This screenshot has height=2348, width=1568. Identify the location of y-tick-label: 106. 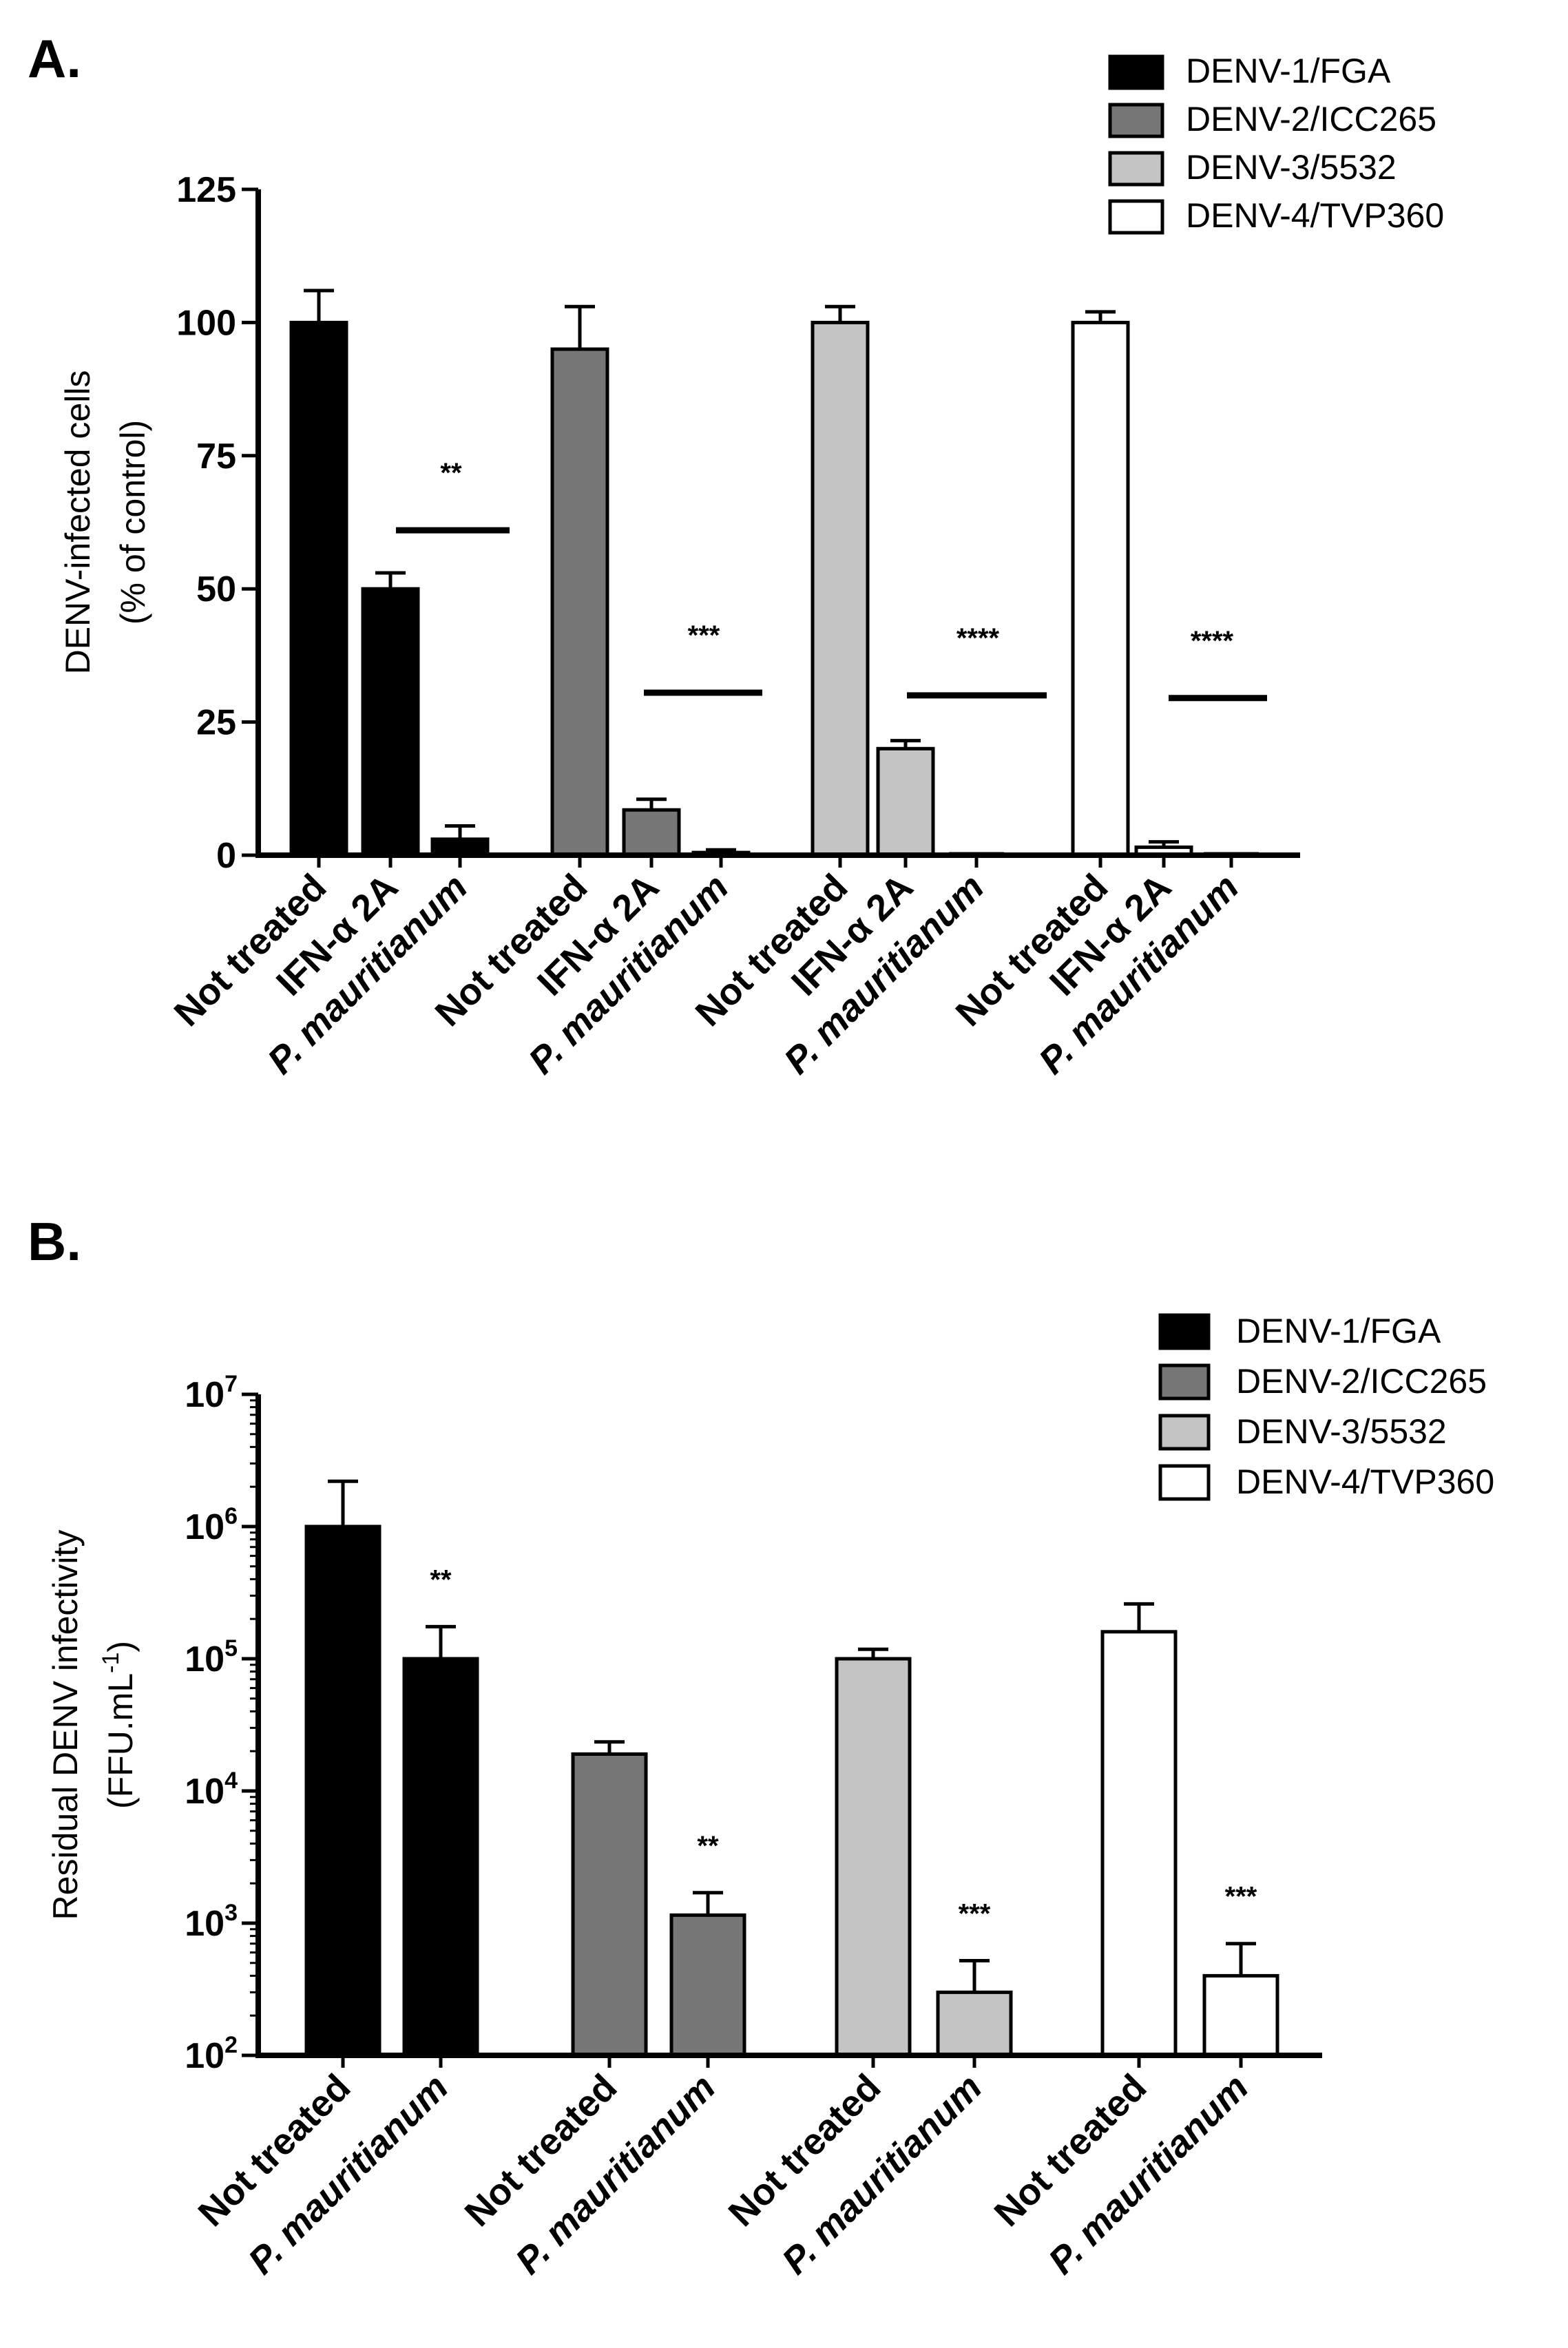
(211, 1525).